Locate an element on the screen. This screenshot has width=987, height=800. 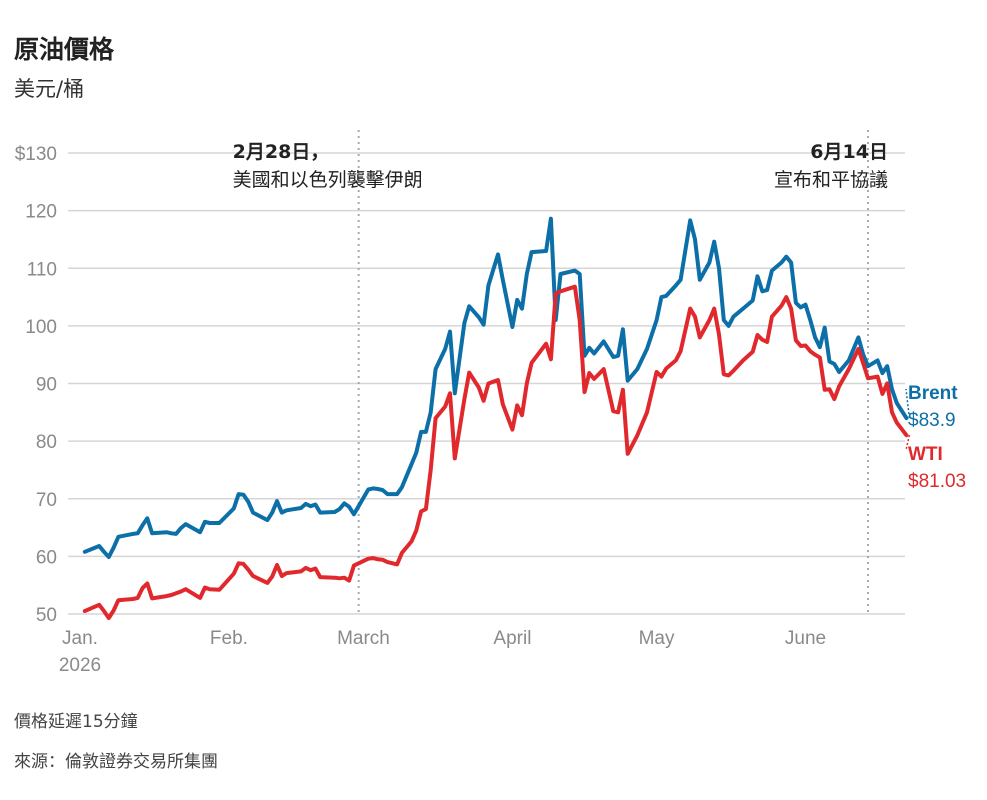
x-tick-sublabel: 2026 is located at coordinates (80, 665).